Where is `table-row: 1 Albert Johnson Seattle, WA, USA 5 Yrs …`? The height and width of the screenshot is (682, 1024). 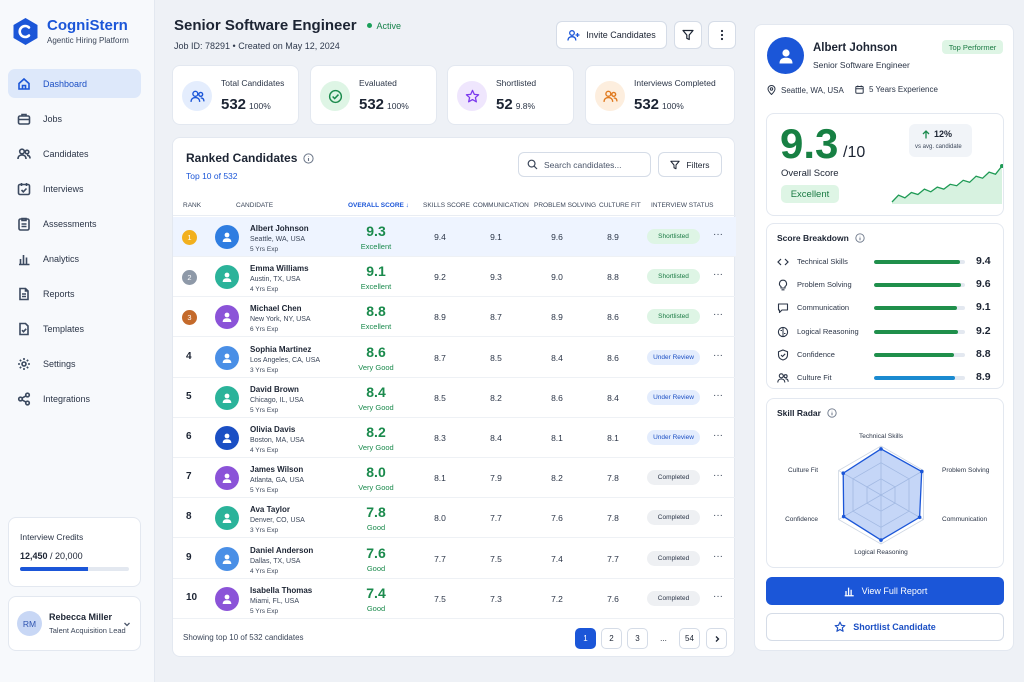
table-row: 1 Albert Johnson Seattle, WA, USA 5 Yrs … is located at coordinates (454, 237).